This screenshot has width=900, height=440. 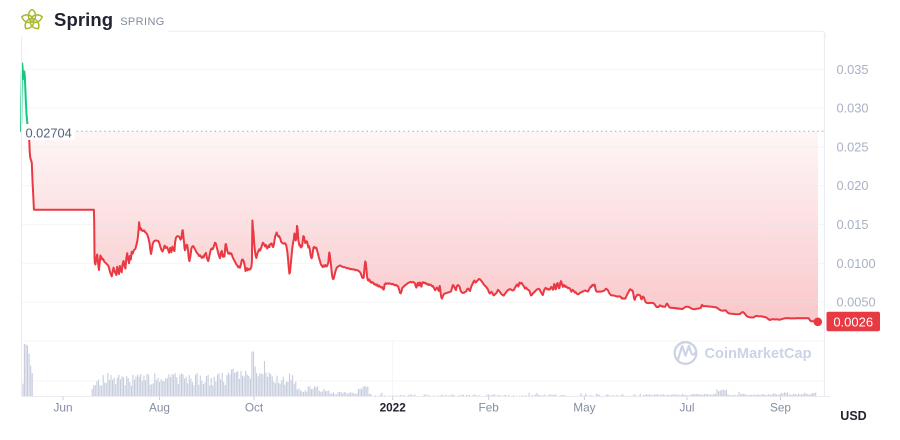 What do you see at coordinates (853, 108) in the screenshot?
I see `svg-text: 0.030` at bounding box center [853, 108].